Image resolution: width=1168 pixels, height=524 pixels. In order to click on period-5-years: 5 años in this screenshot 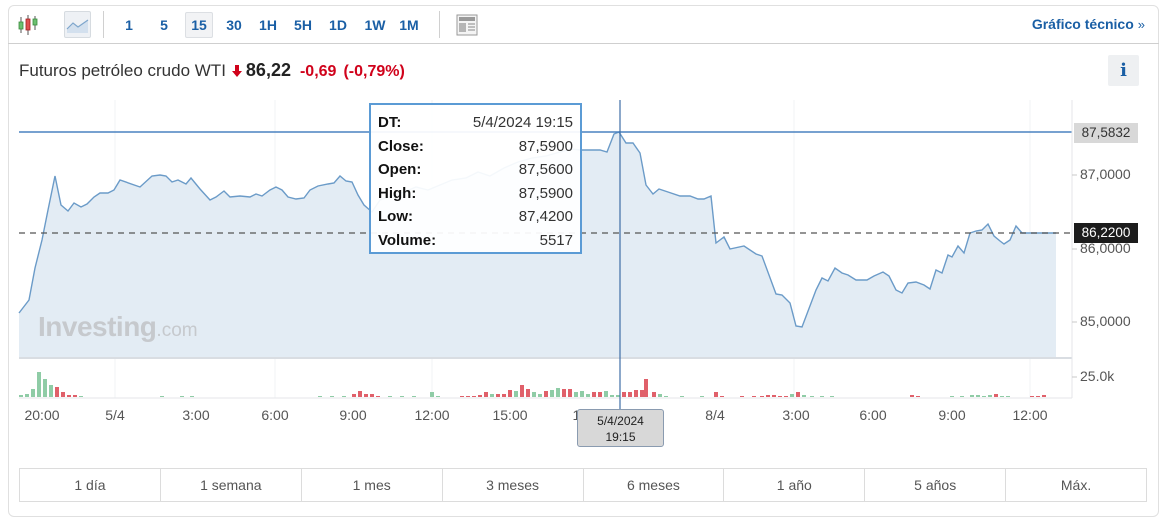, I will do `click(936, 485)`.